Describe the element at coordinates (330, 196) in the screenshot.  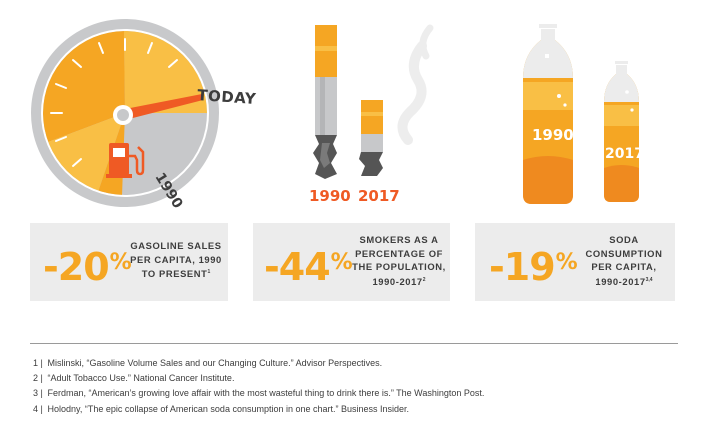
I see `cigarette-1990-label: 1990` at that location.